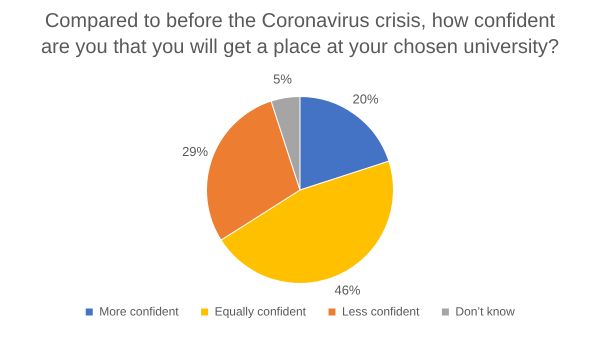  What do you see at coordinates (300, 34) in the screenshot?
I see `chart-title: Compared to before the Coronavirus crisis, how confident are you that you will get a place at your chosen university?` at bounding box center [300, 34].